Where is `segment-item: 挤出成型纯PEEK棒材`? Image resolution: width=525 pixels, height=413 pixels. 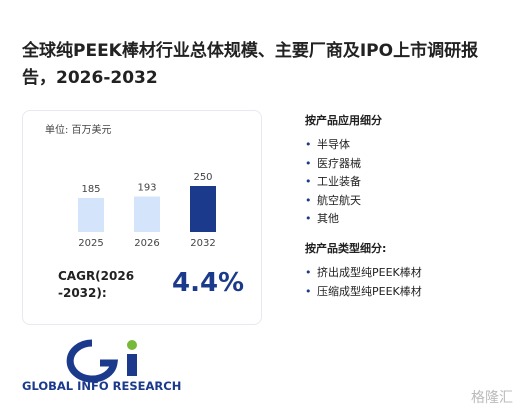
segment-item: 挤出成型纯PEEK棒材 is located at coordinates (363, 273).